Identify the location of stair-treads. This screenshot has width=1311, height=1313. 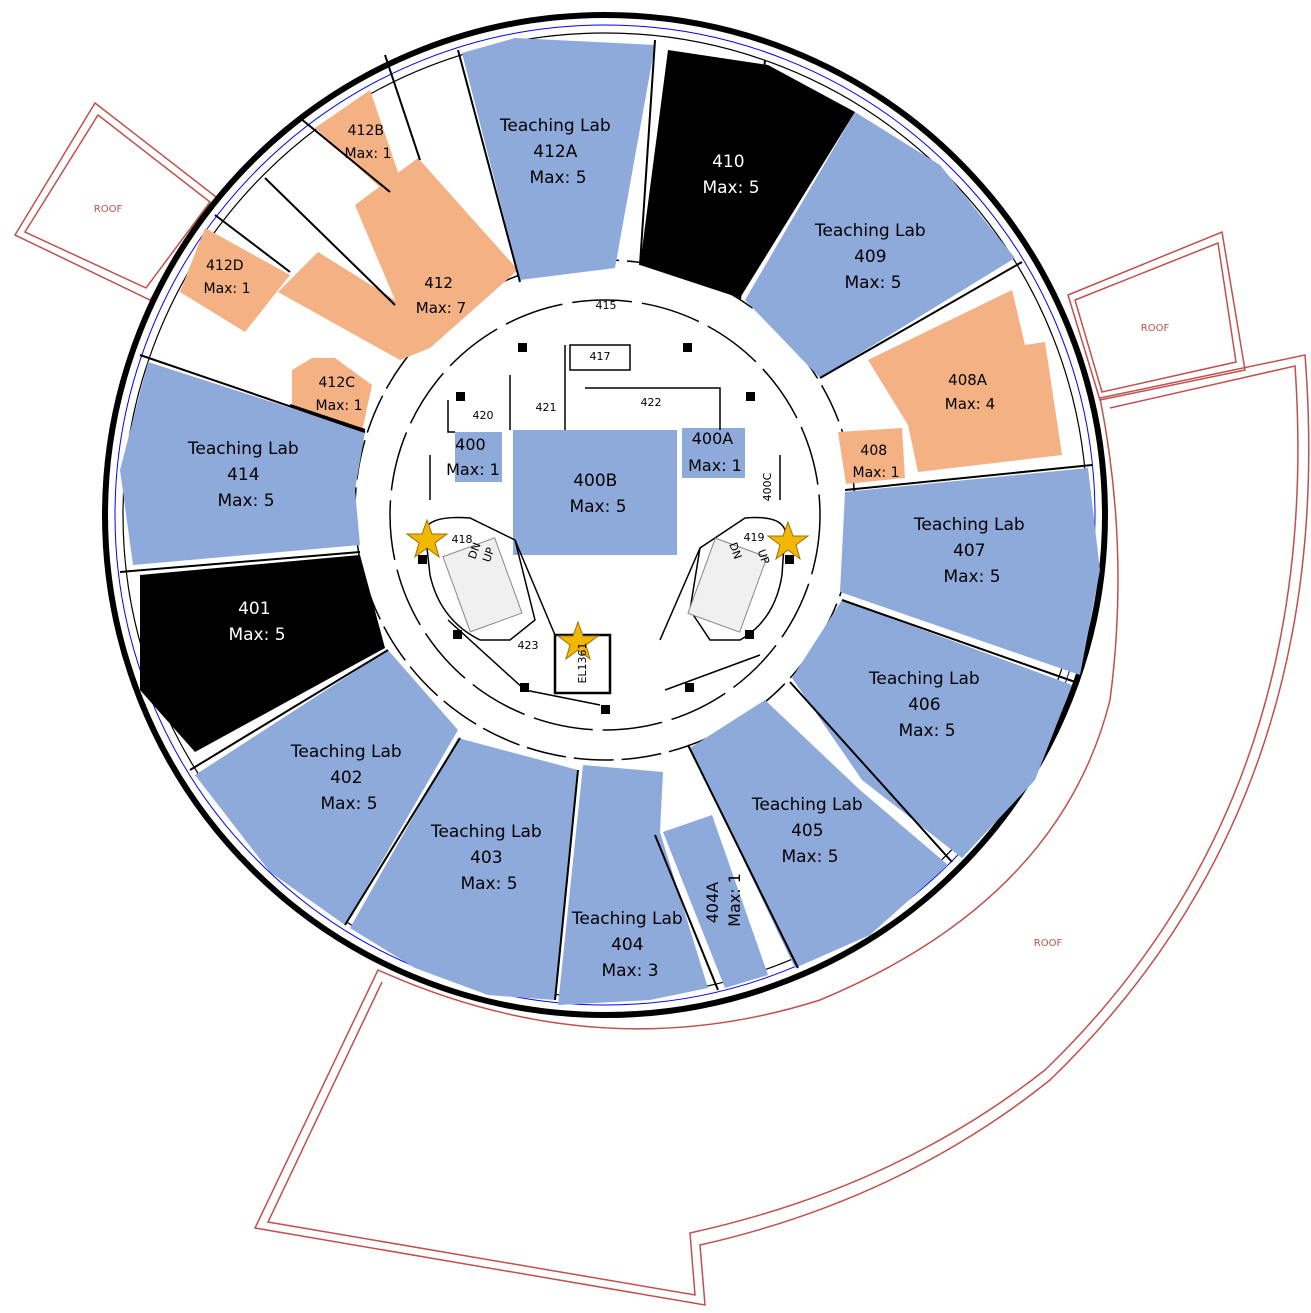
(605, 585).